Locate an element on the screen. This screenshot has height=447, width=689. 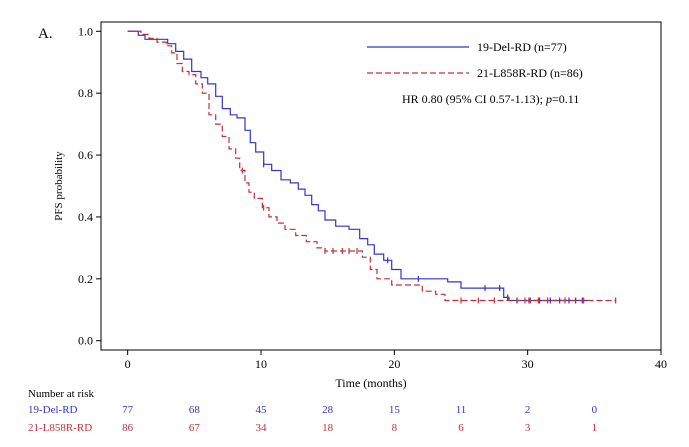
legend-label-series-2: 21-L858R-RD (n=86) is located at coordinates (530, 73).